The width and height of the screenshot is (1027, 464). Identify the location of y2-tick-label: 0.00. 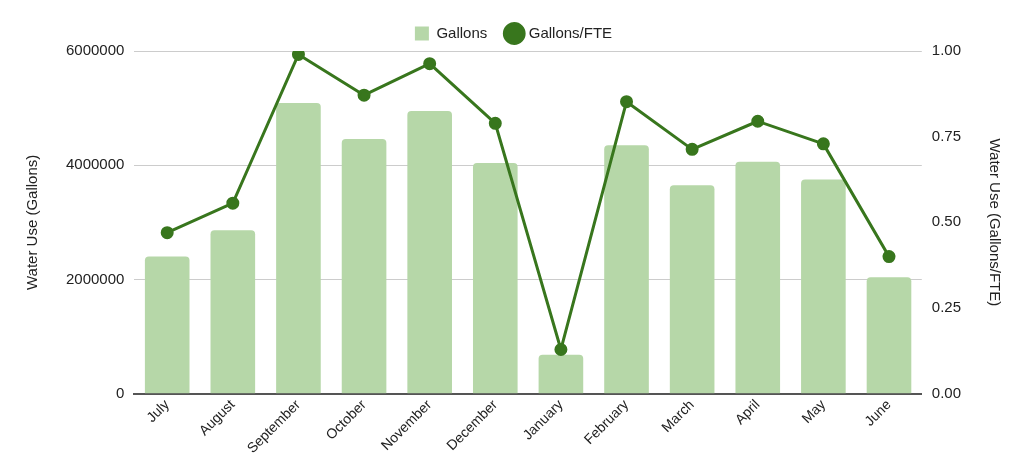
(946, 392).